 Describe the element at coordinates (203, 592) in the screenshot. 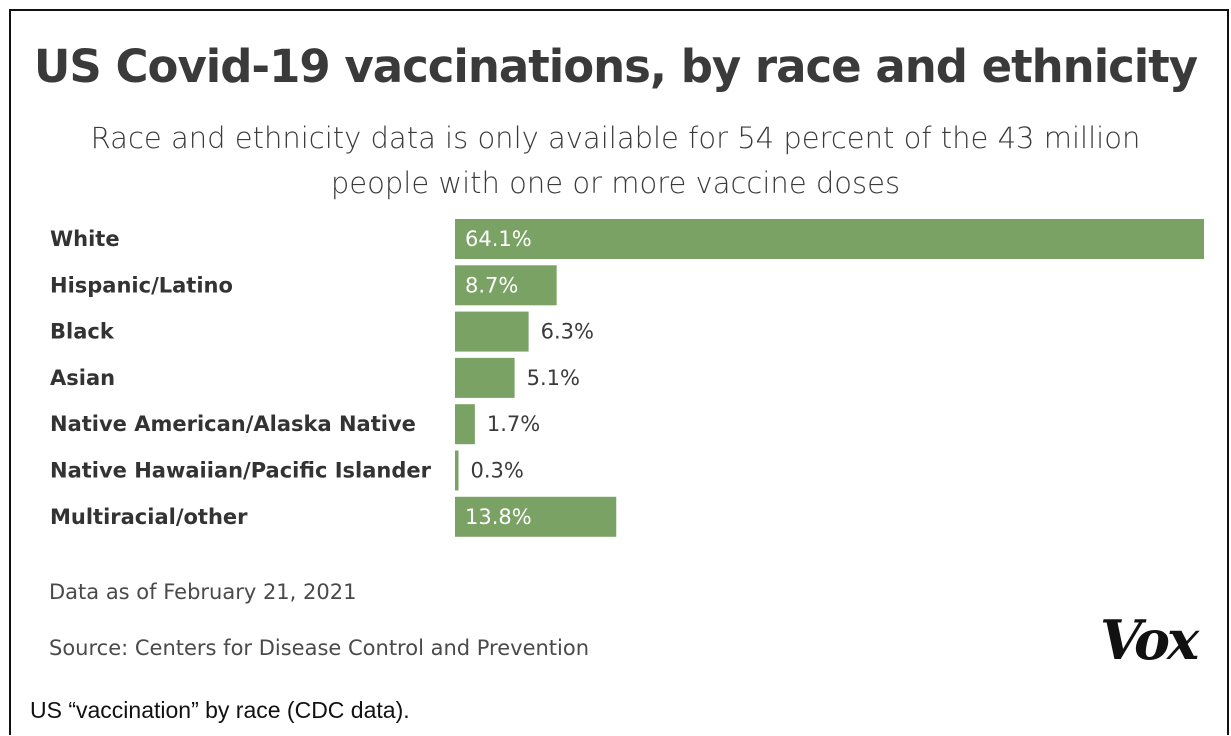

I see `data-date-note: Data as of February 21, 2021` at that location.